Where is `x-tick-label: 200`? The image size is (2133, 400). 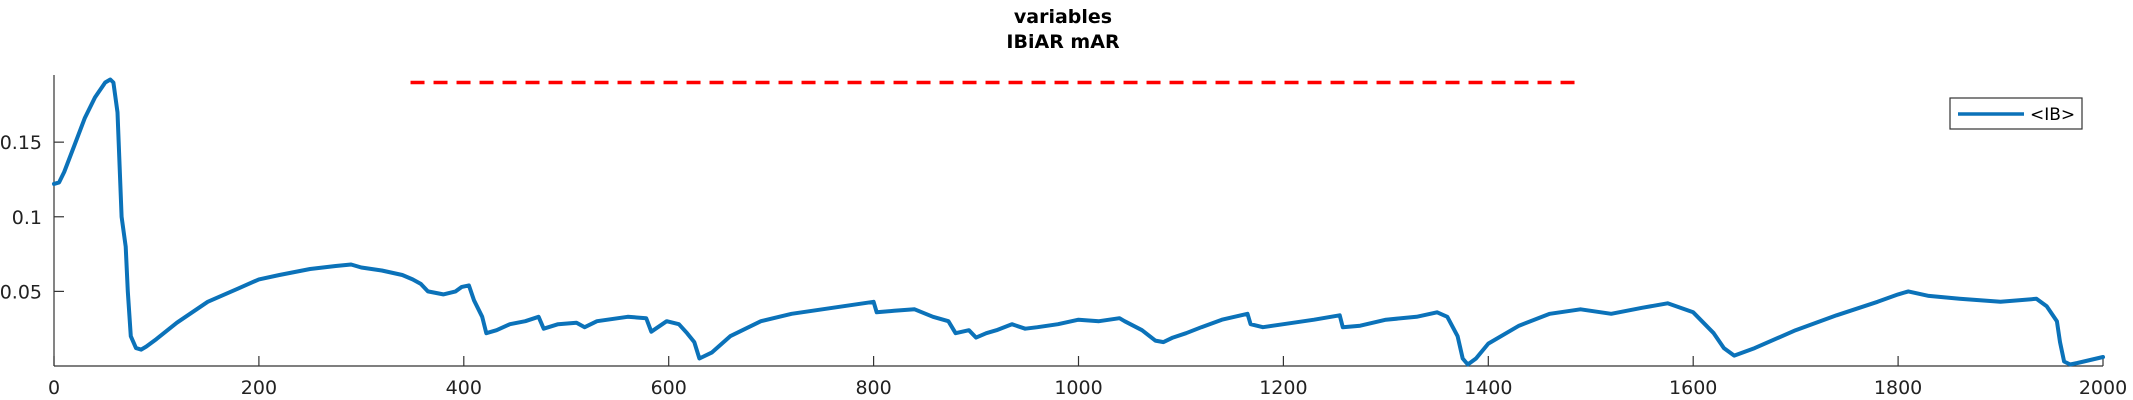
x-tick-label: 200 is located at coordinates (259, 388).